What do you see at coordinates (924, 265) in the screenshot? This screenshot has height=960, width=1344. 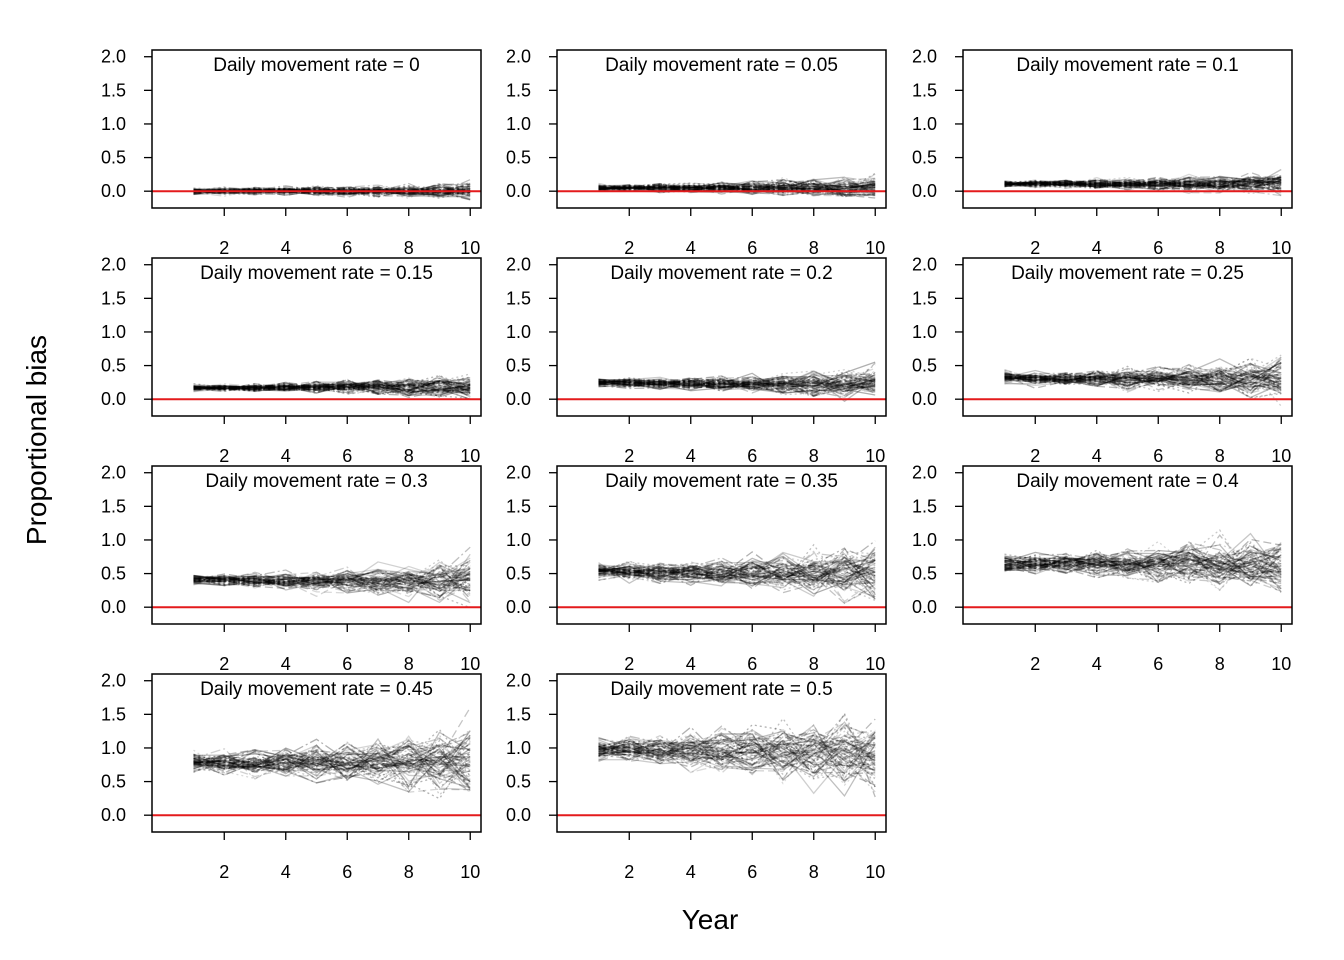 I see `y-tick-label: 2.0` at bounding box center [924, 265].